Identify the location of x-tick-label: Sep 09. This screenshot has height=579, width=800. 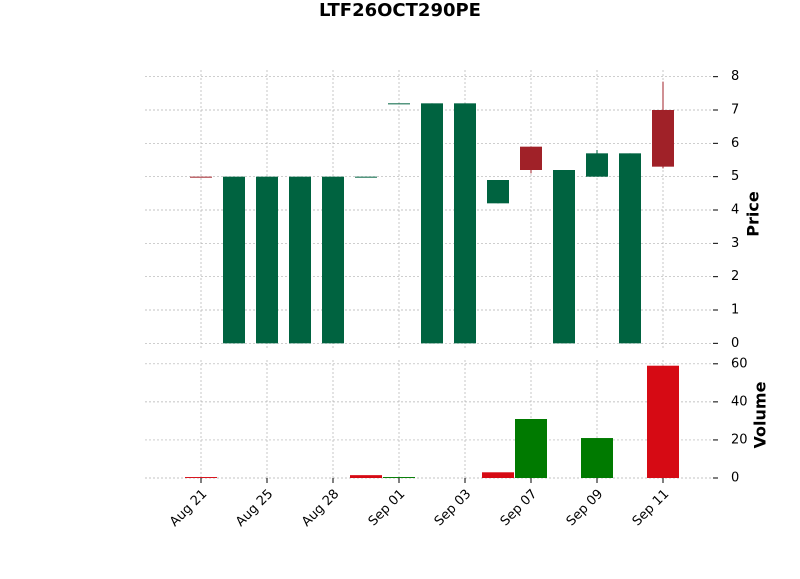
(585, 508).